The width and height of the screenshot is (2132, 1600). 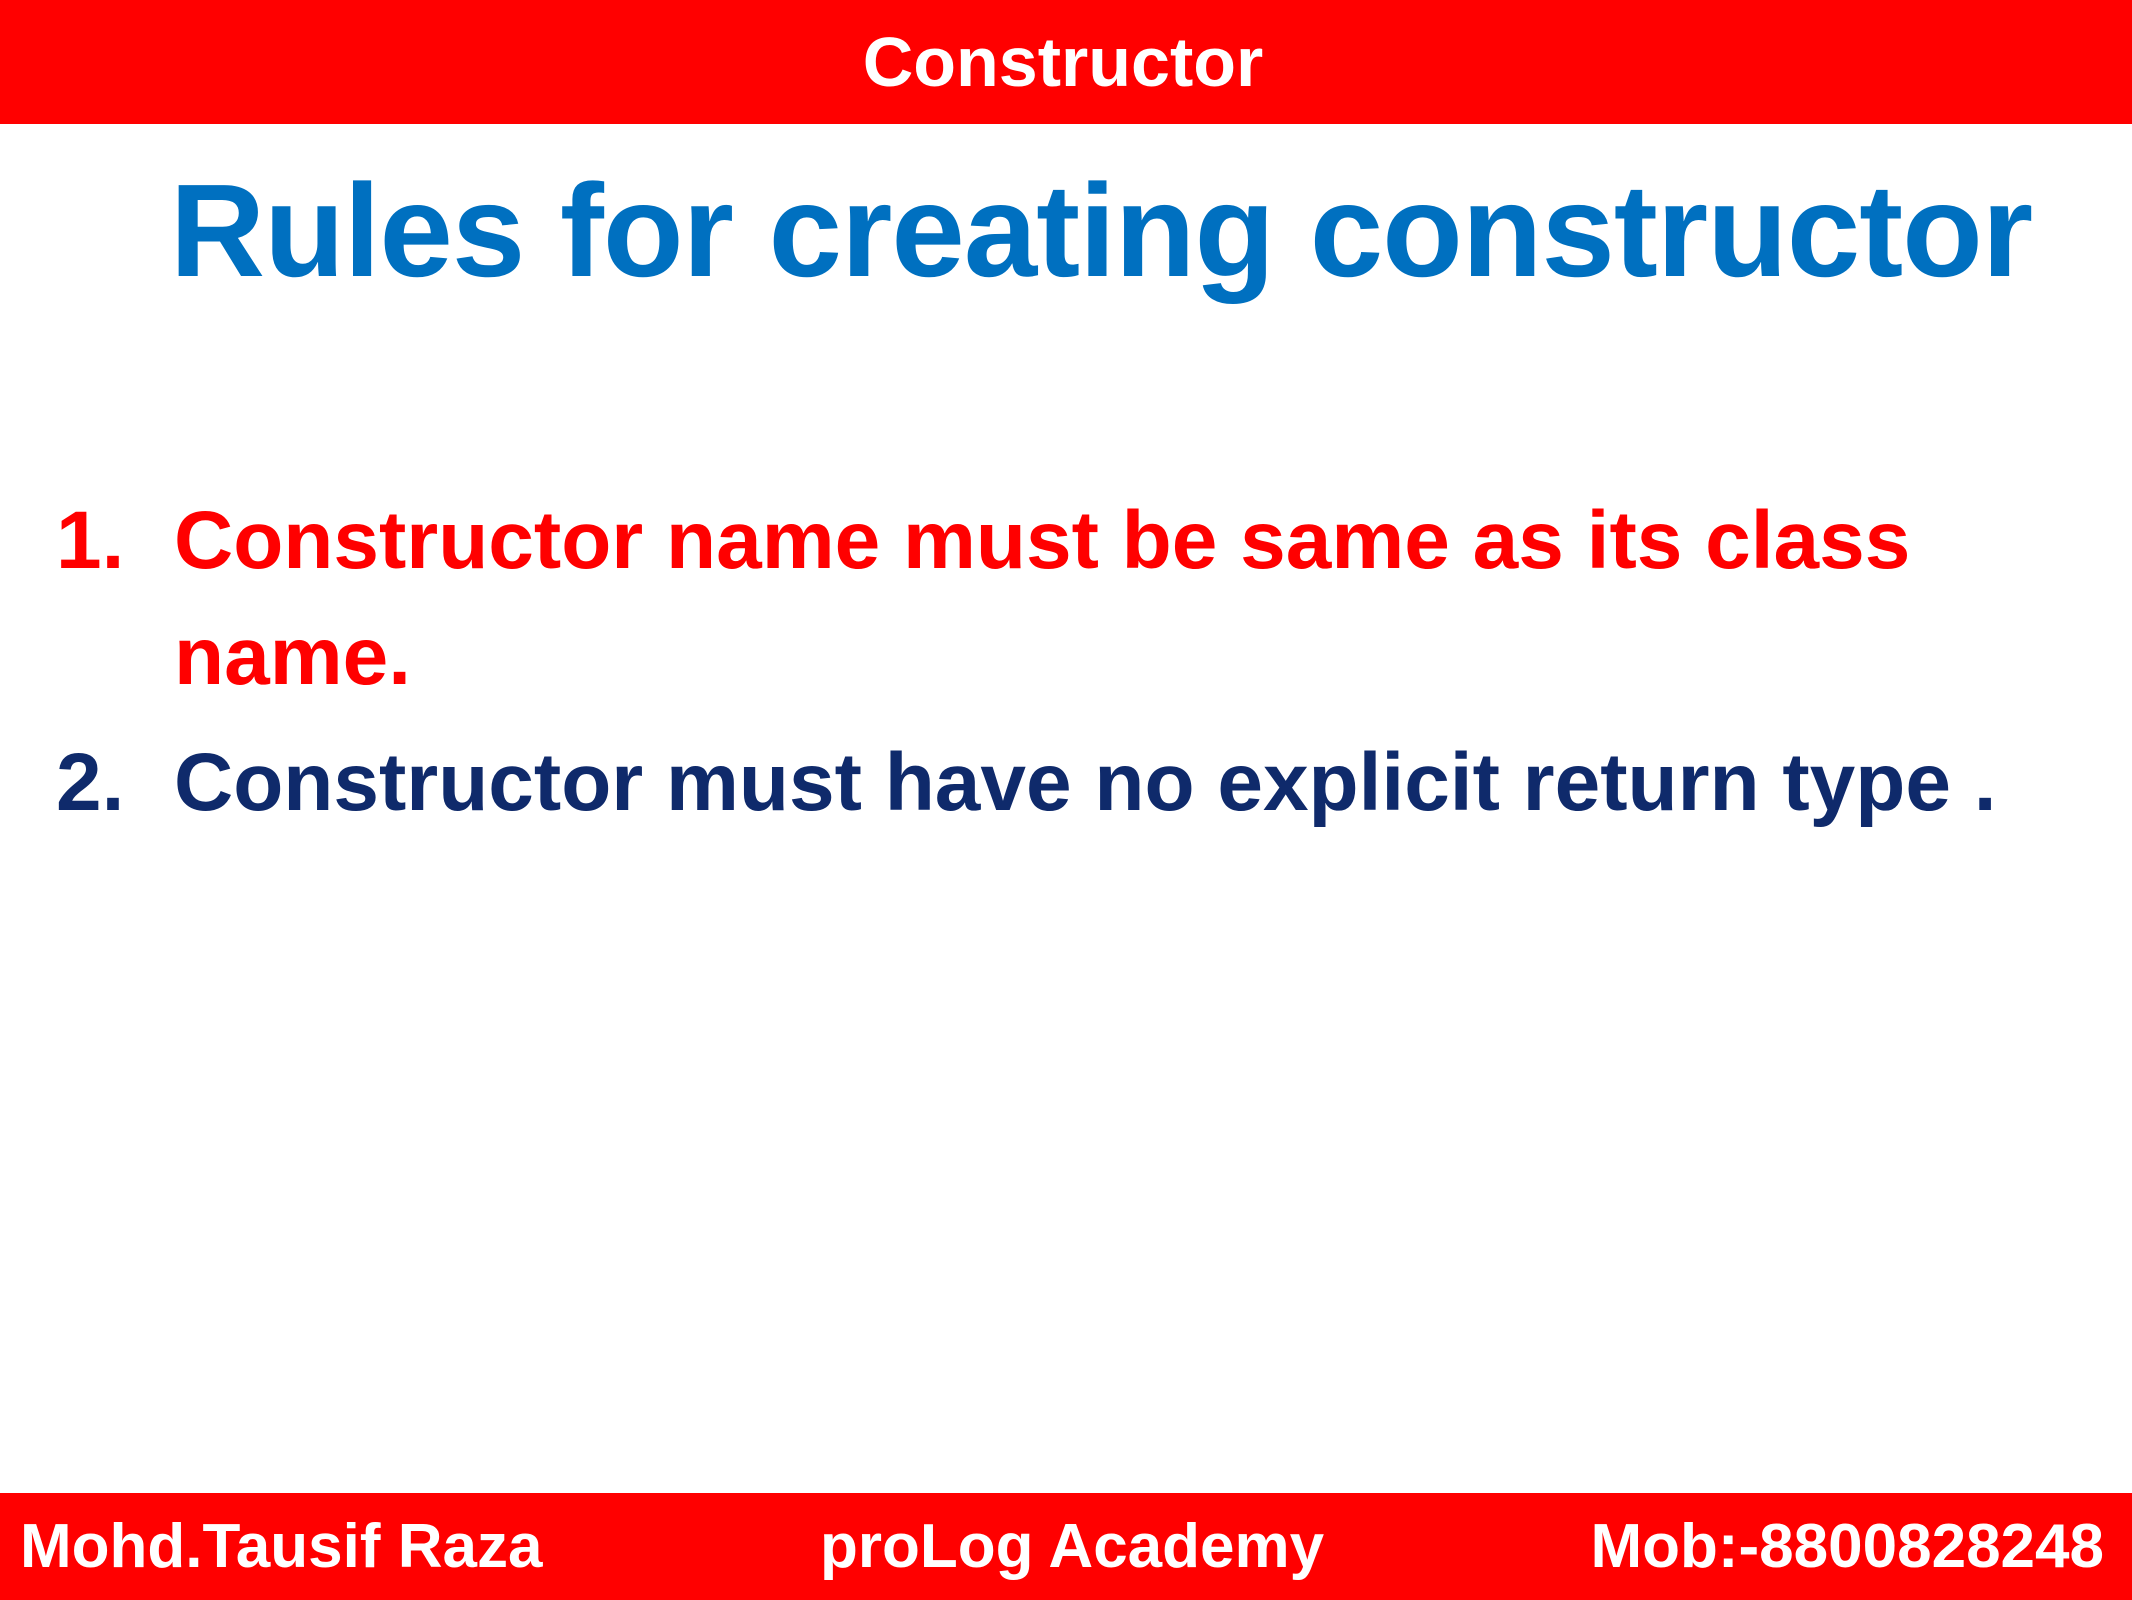 I want to click on rule-number: 1., so click(x=90, y=540).